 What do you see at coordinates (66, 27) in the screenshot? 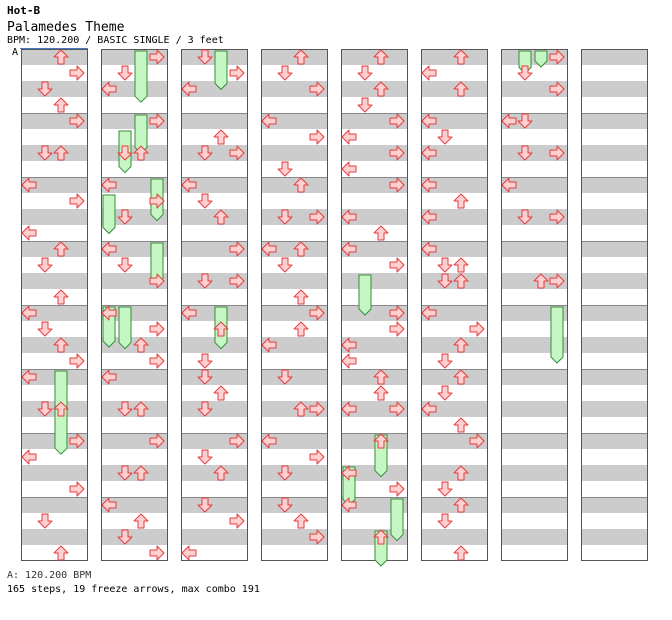
I see `song-title: Palamedes Theme` at bounding box center [66, 27].